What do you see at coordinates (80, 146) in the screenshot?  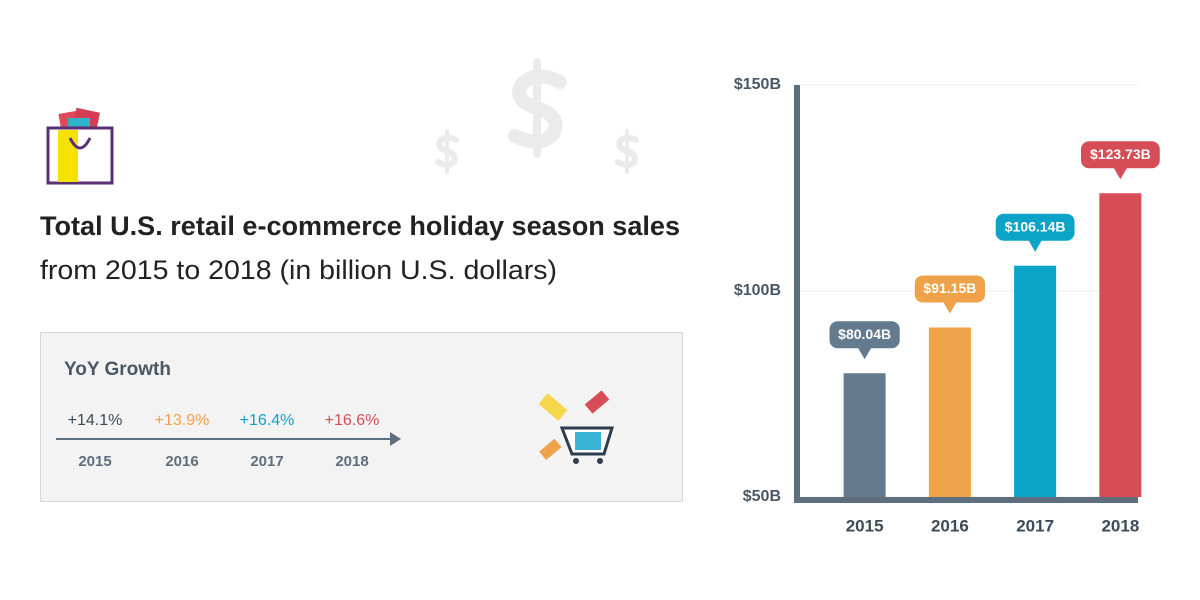 I see `shopping-bag-icon` at bounding box center [80, 146].